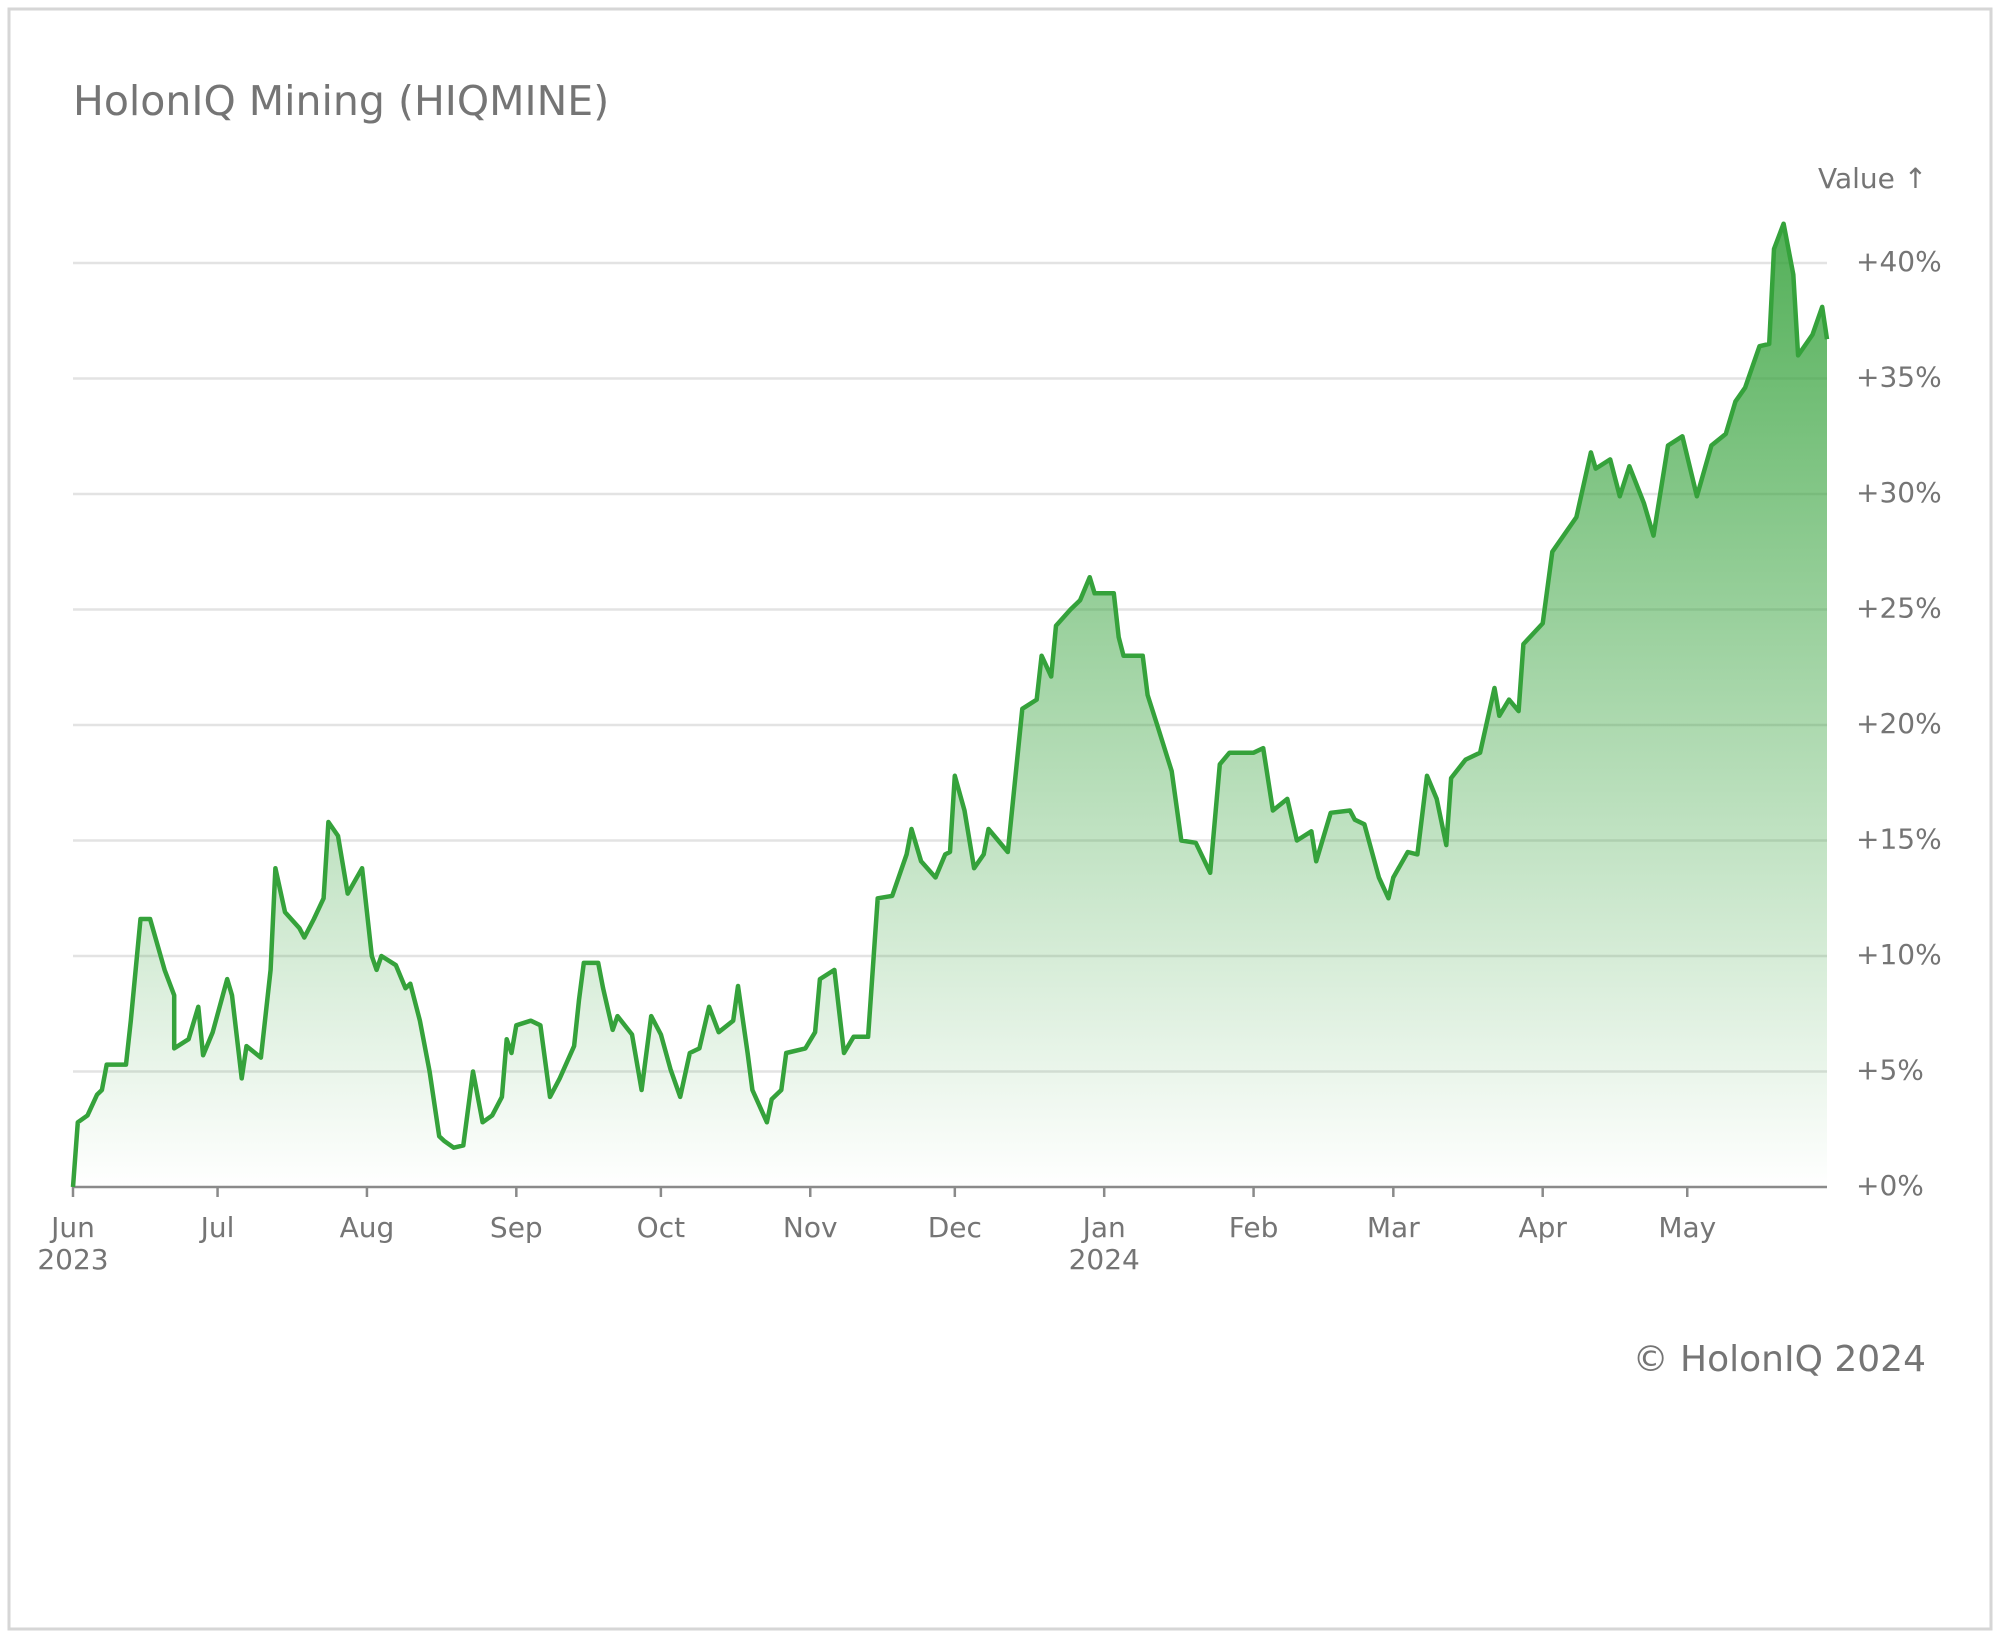 This screenshot has width=2000, height=1636. What do you see at coordinates (1779, 1359) in the screenshot?
I see `footer: © HolonIQ 2024` at bounding box center [1779, 1359].